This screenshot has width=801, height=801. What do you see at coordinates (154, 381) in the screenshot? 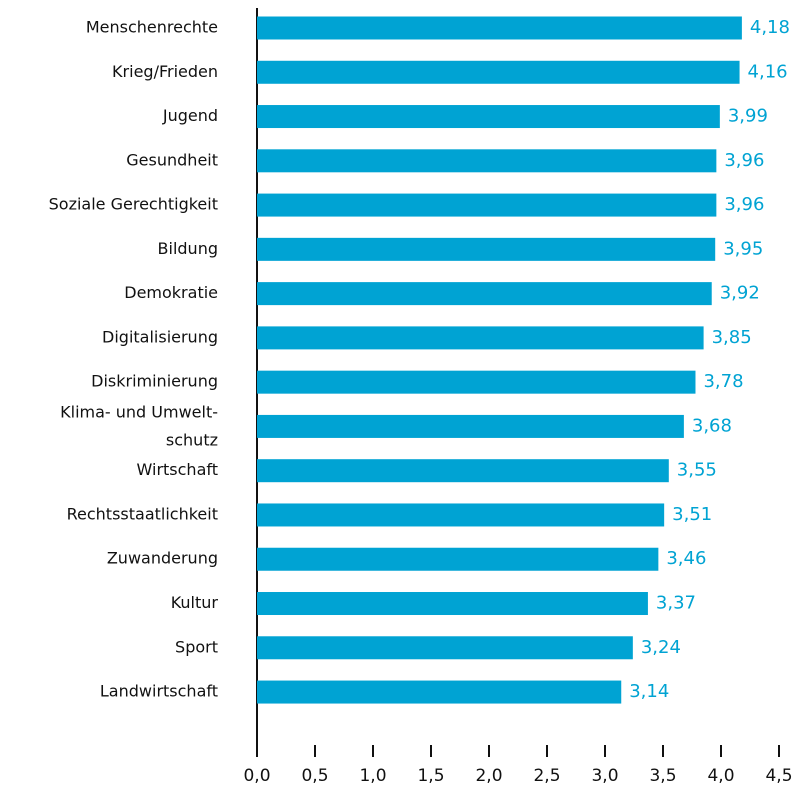
I see `y-tick-label: Diskriminierung` at bounding box center [154, 381].